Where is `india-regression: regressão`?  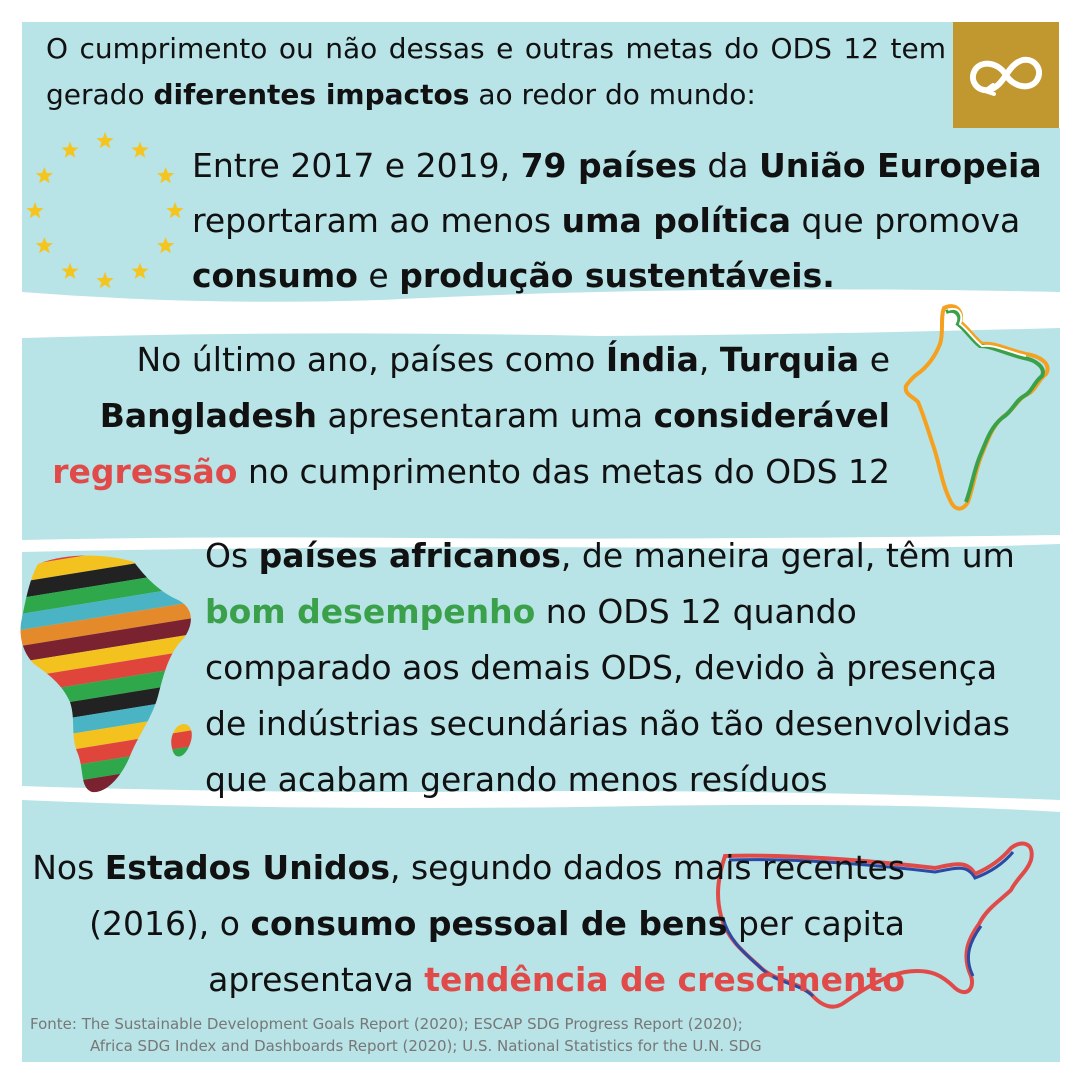
india-regression: regressão is located at coordinates (145, 471).